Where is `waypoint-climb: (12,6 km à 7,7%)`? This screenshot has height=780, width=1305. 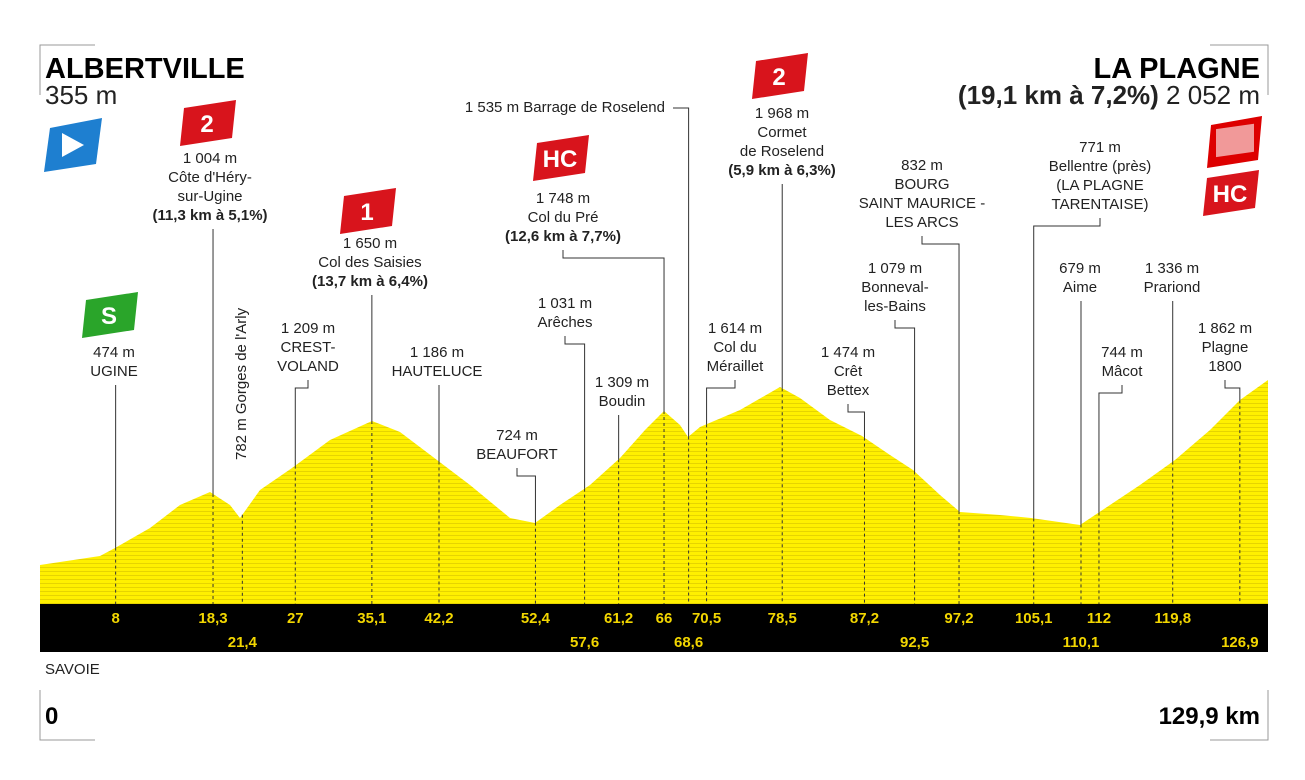
waypoint-climb: (12,6 km à 7,7%) is located at coordinates (563, 236).